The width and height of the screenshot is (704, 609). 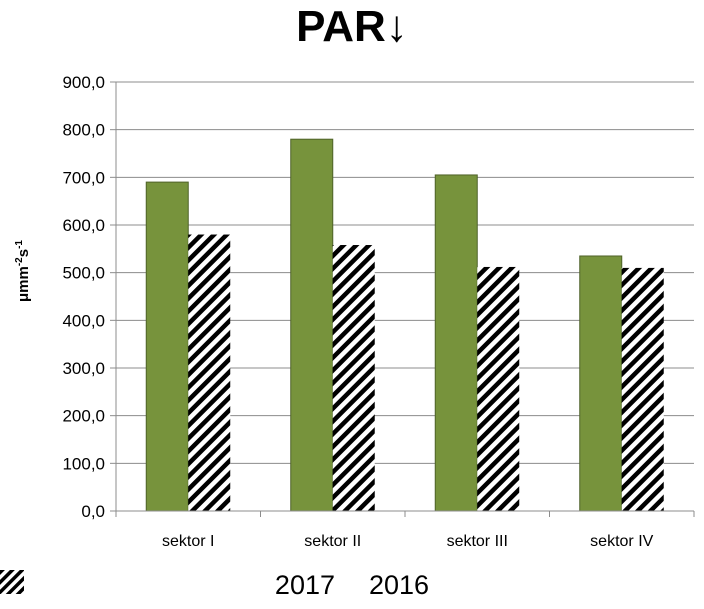 What do you see at coordinates (352, 26) in the screenshot?
I see `chart-title: PAR↓` at bounding box center [352, 26].